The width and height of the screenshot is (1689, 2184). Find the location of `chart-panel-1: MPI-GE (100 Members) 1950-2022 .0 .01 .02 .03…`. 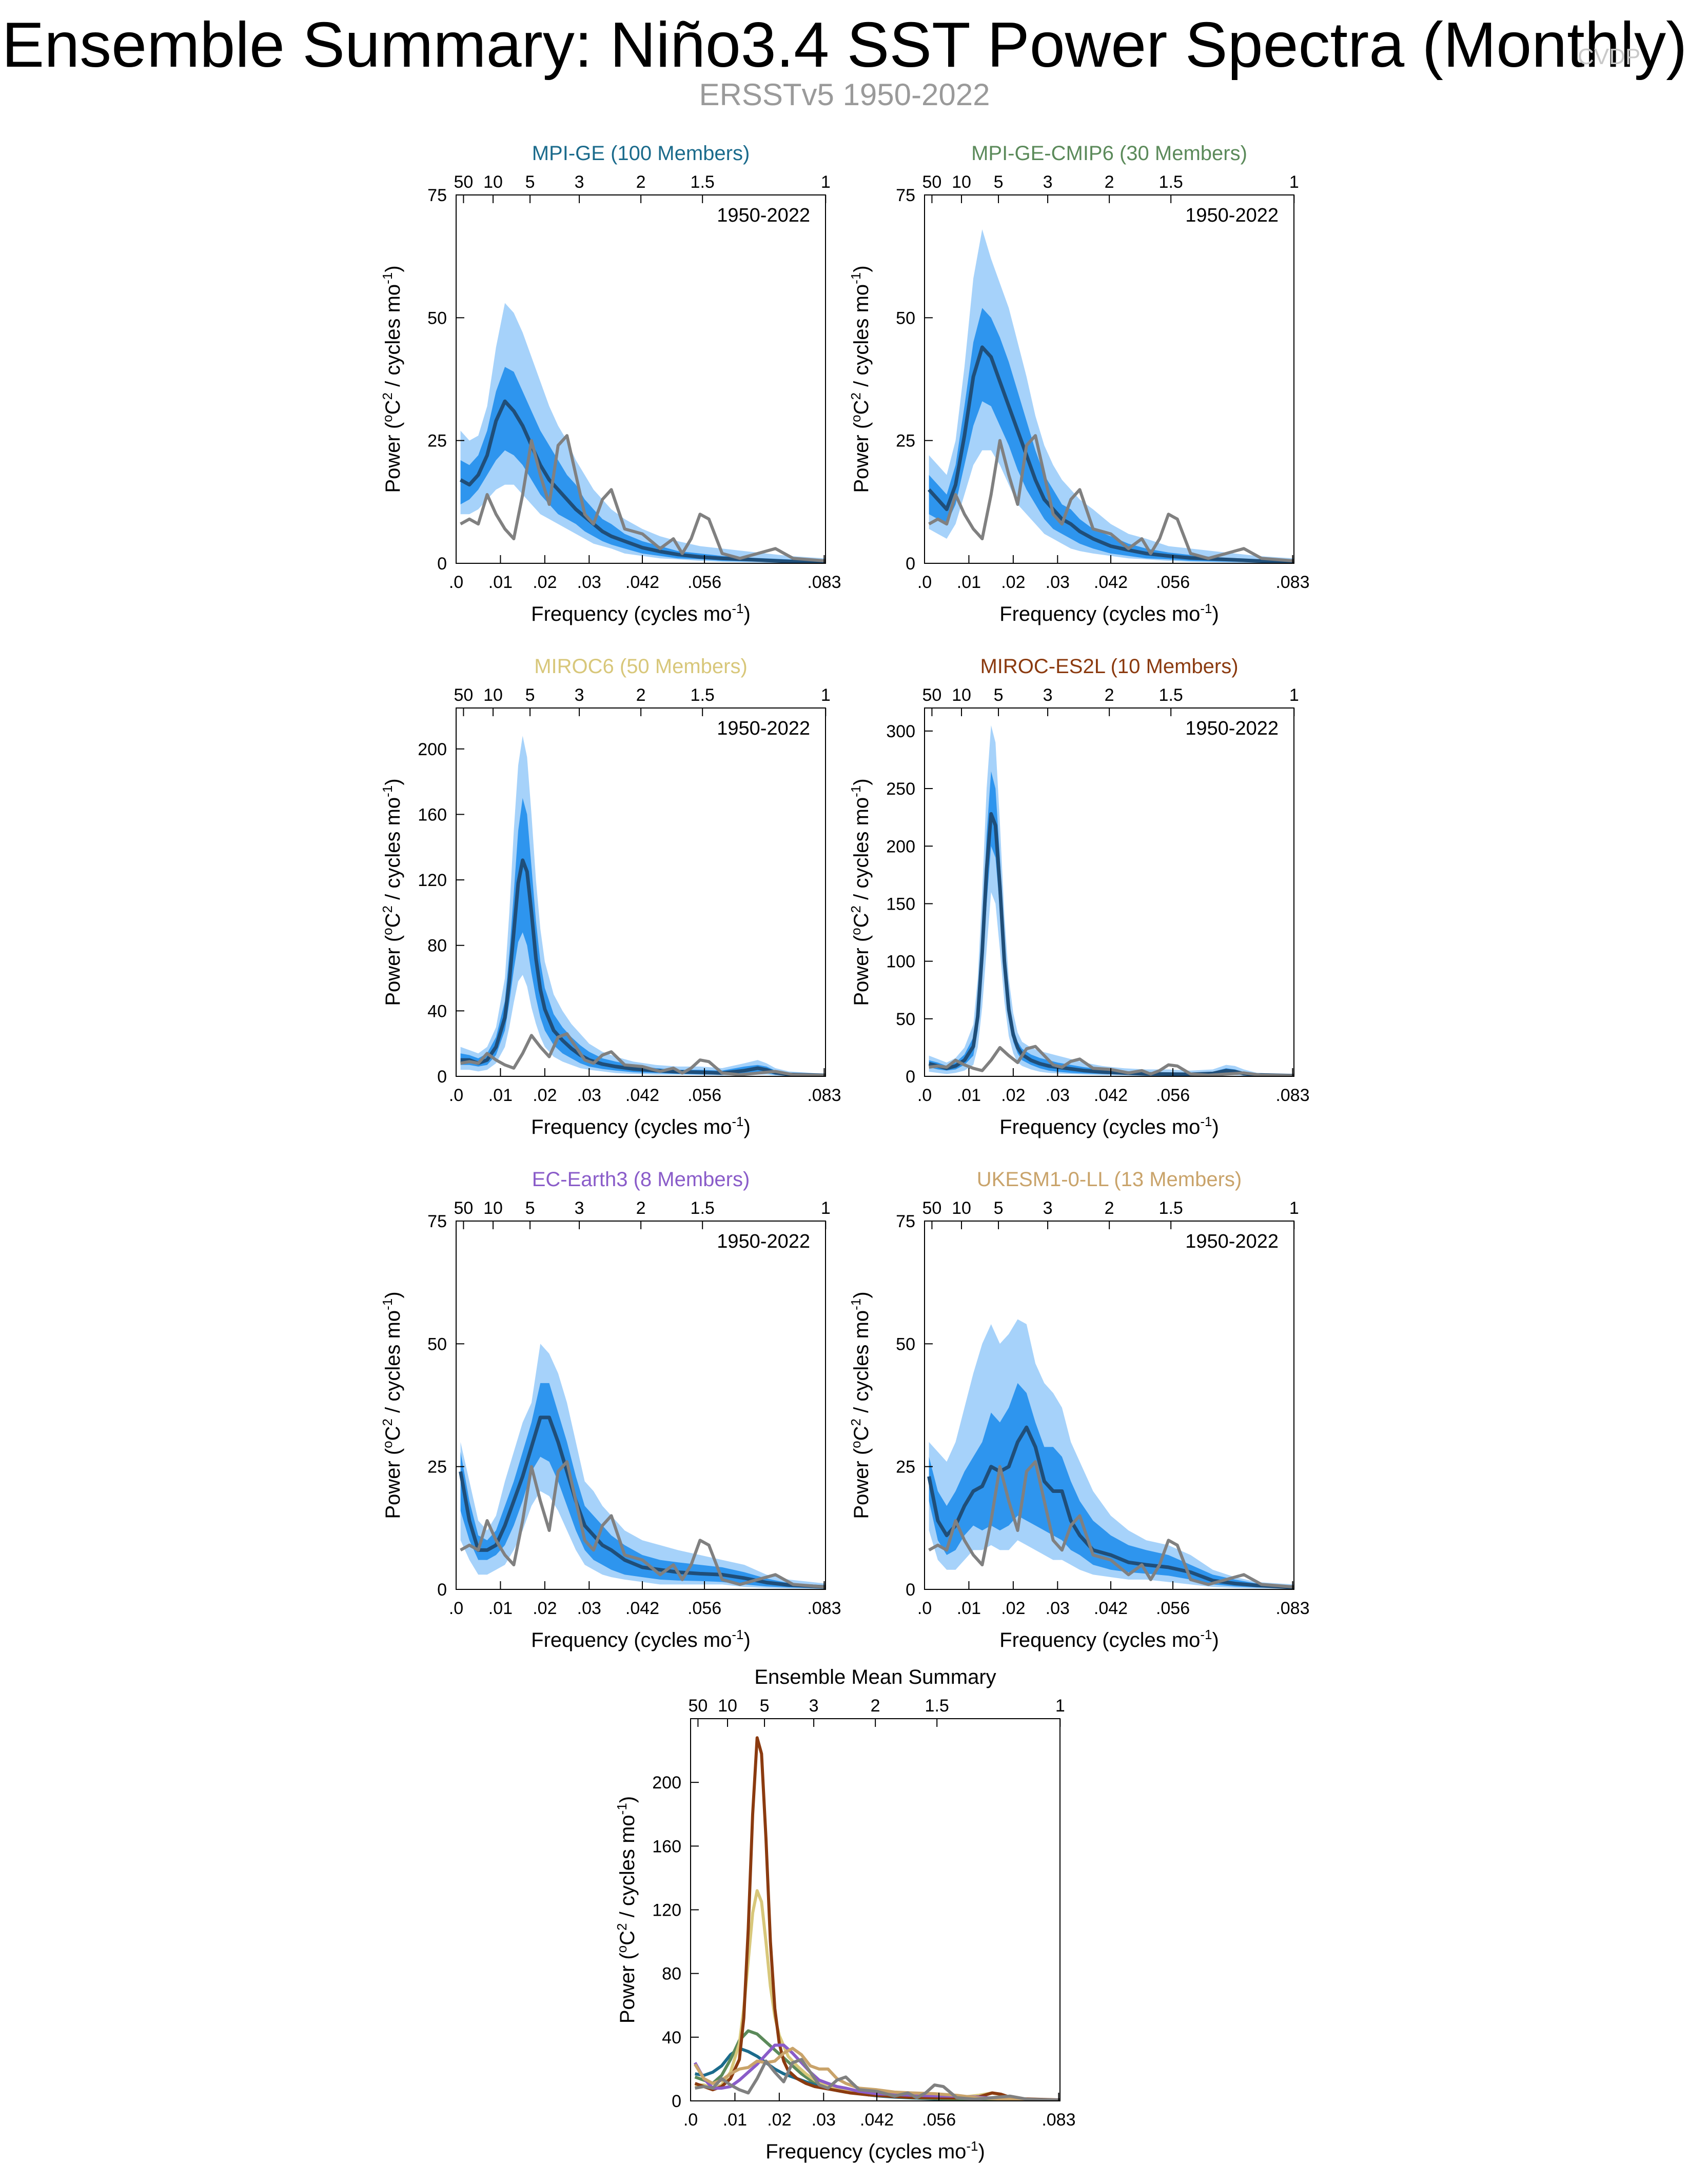

chart-panel-1: MPI-GE (100 Members) 1950-2022 .0 .01 .02 .03… is located at coordinates (610, 383).